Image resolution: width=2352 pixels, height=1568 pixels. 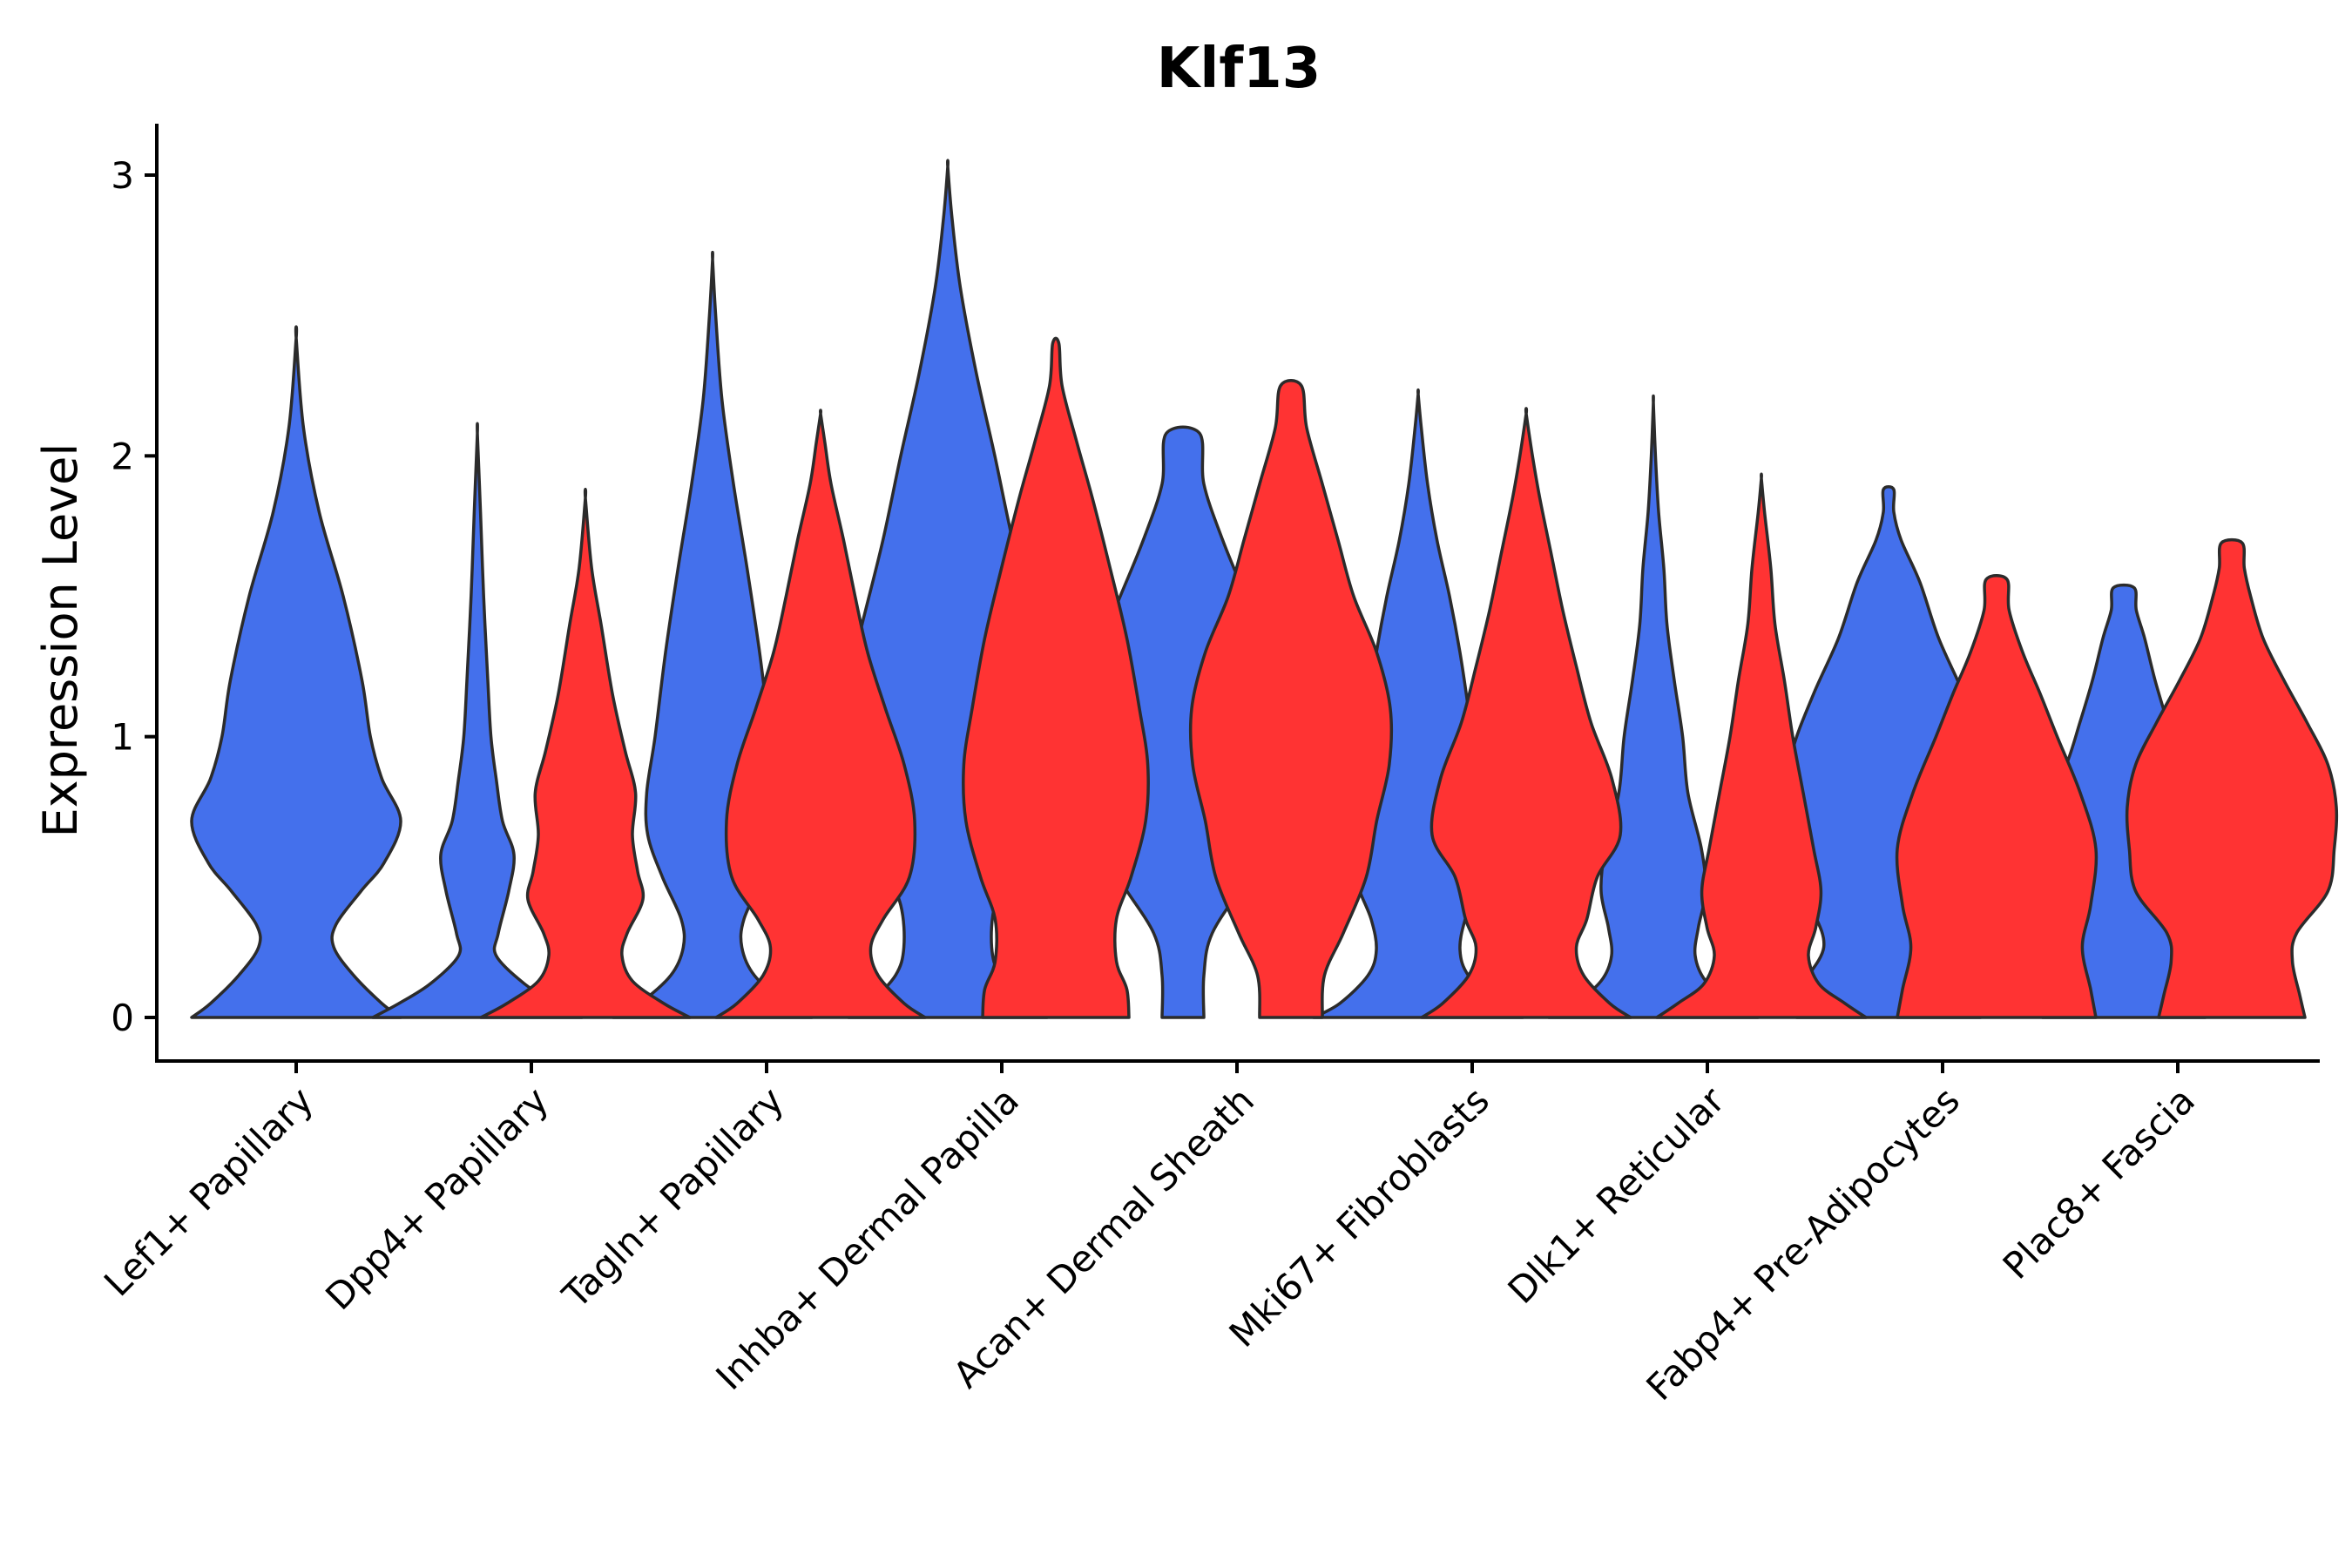 What do you see at coordinates (122, 175) in the screenshot?
I see `y-tick-label-3: 3` at bounding box center [122, 175].